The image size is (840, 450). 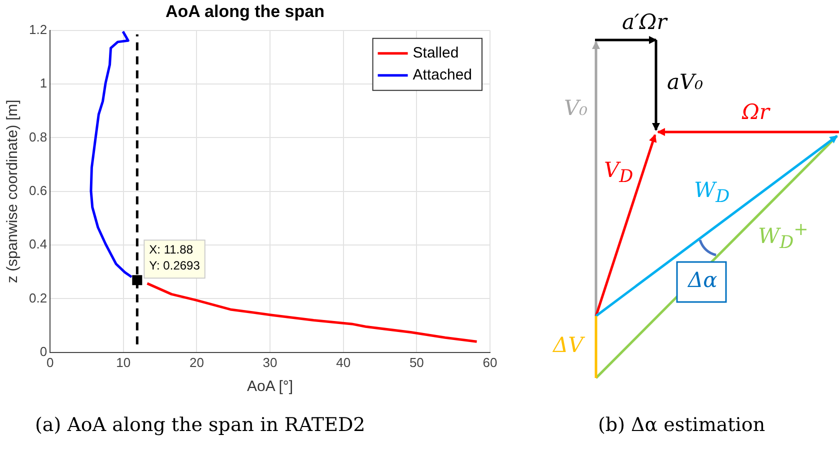 What do you see at coordinates (44, 351) in the screenshot?
I see `y-tick-label: 0` at bounding box center [44, 351].